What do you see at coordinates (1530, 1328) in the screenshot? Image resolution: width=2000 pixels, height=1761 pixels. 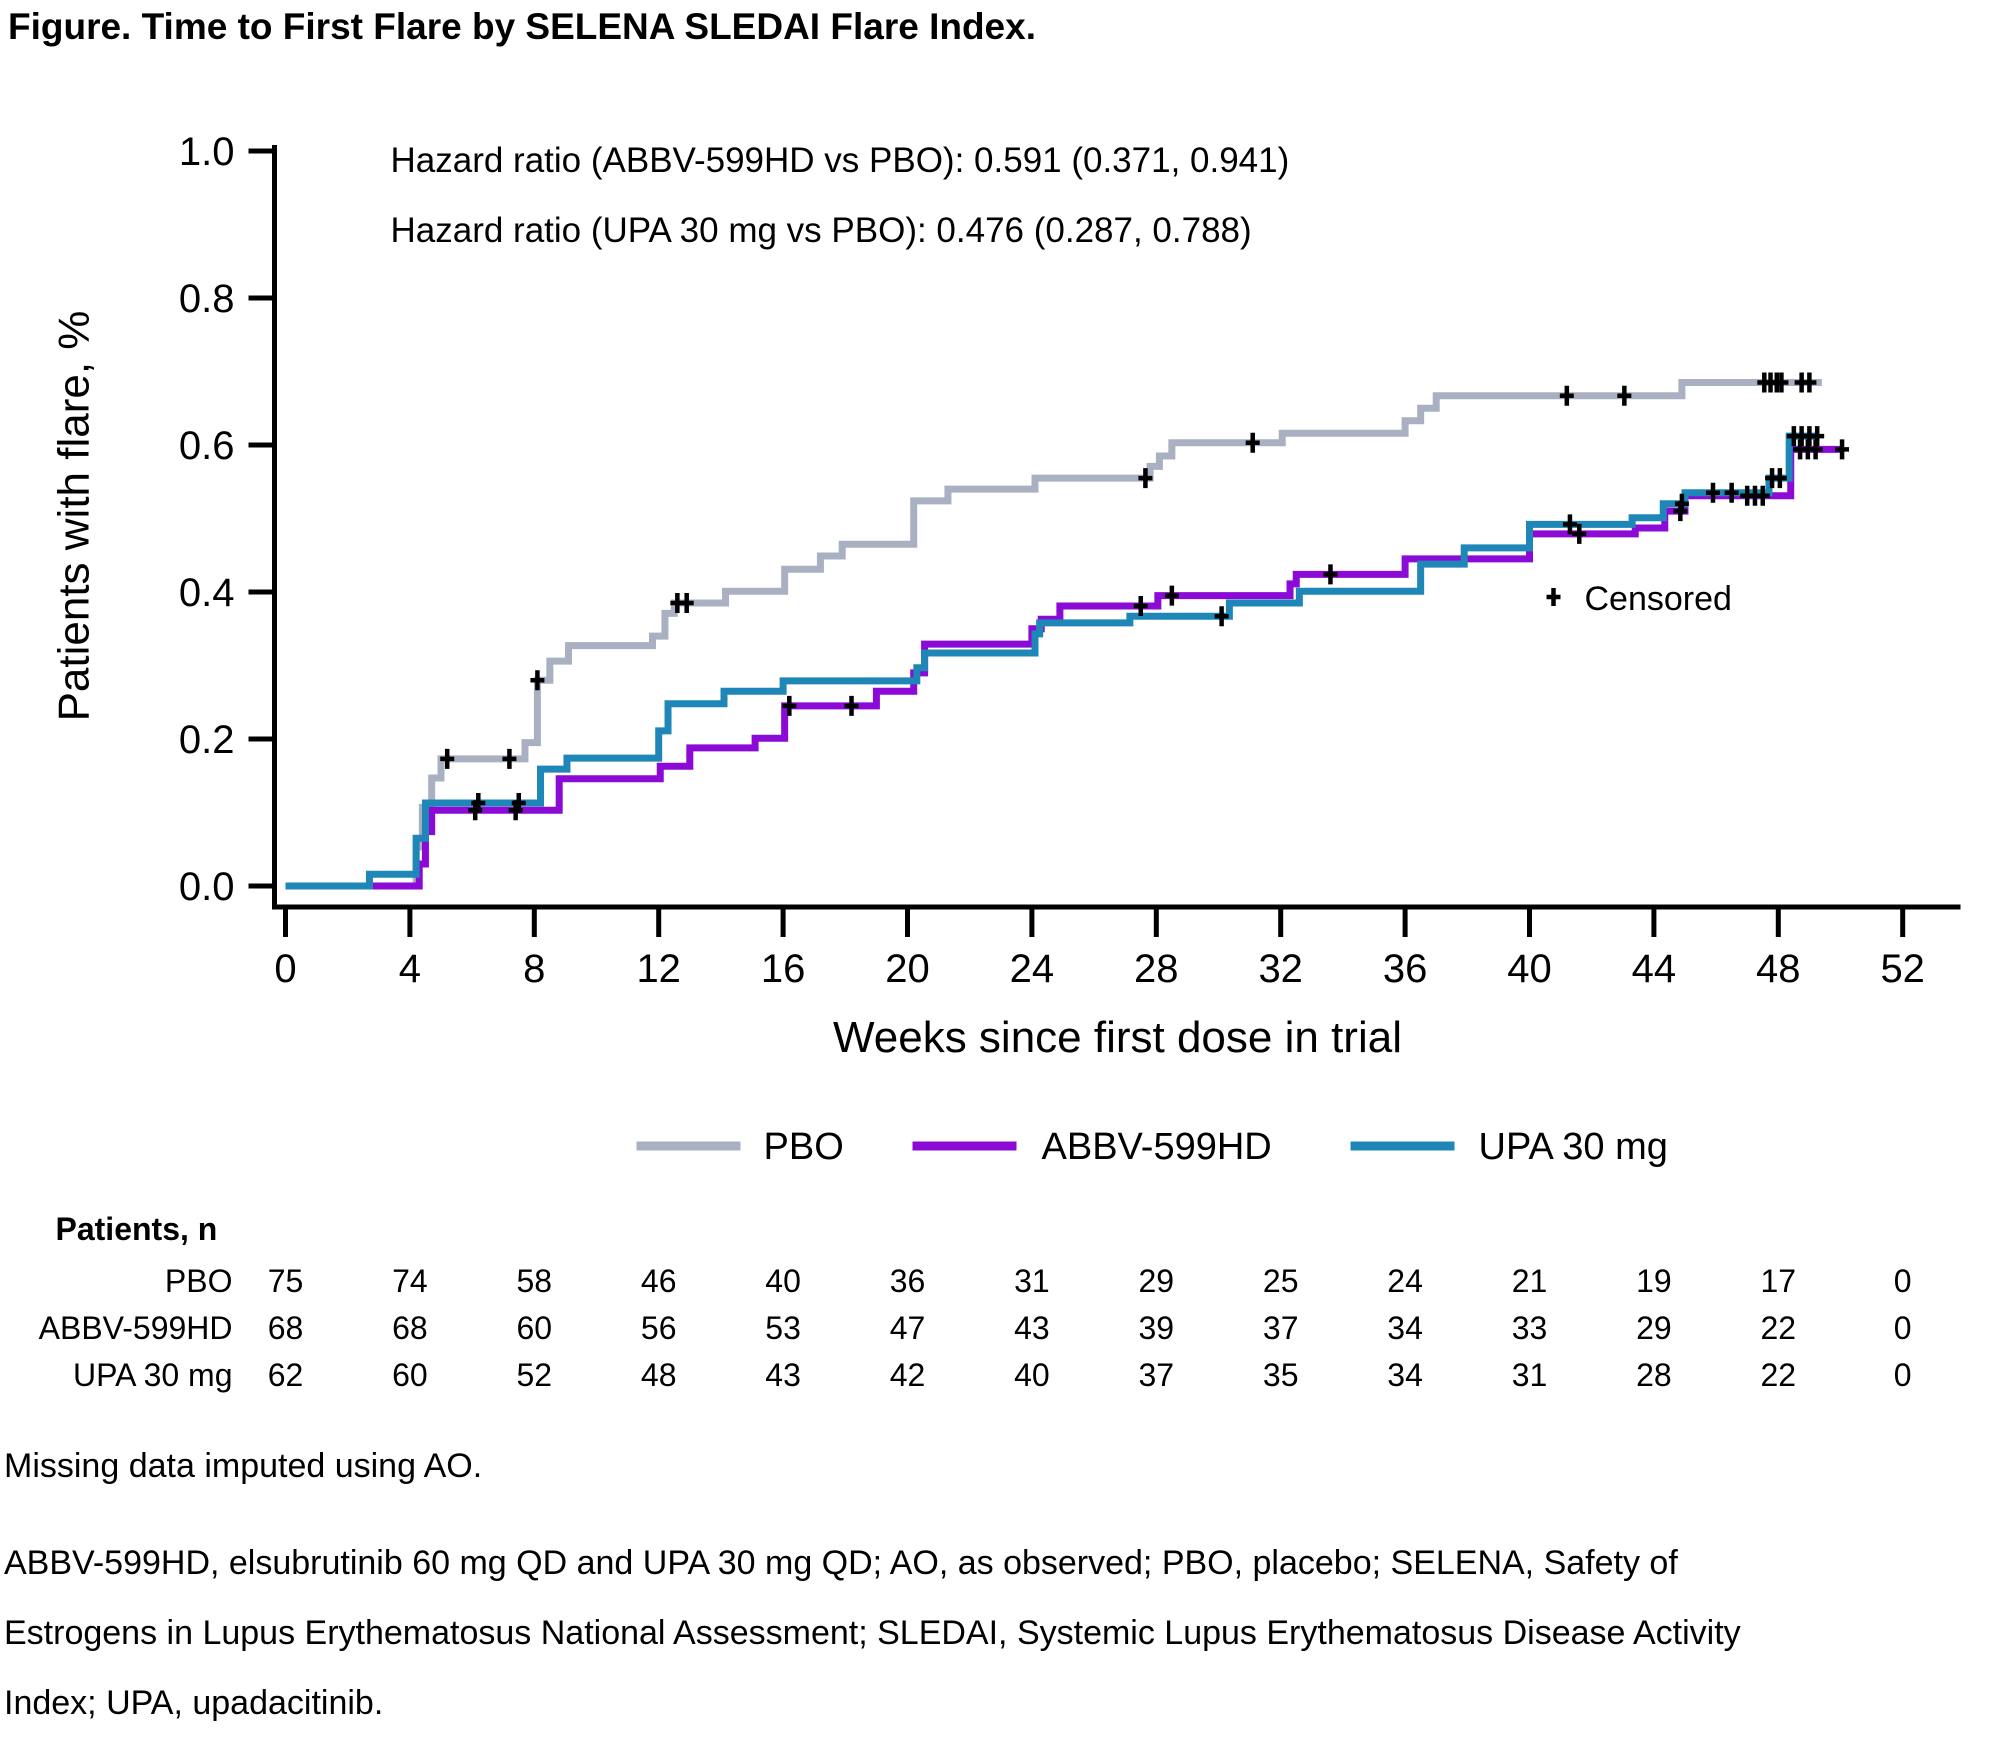 I see `risk-count: 33` at bounding box center [1530, 1328].